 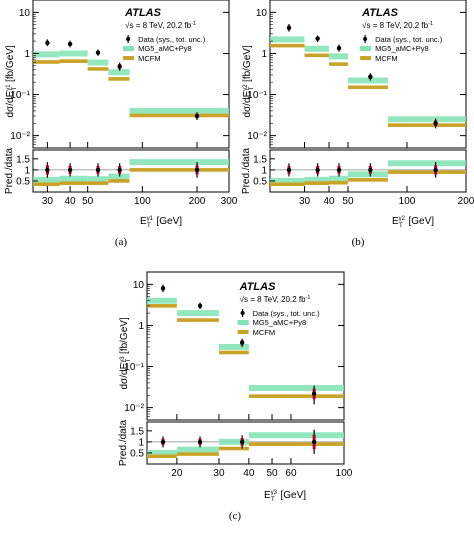 I want to click on x-tick-label: 20, so click(x=177, y=473).